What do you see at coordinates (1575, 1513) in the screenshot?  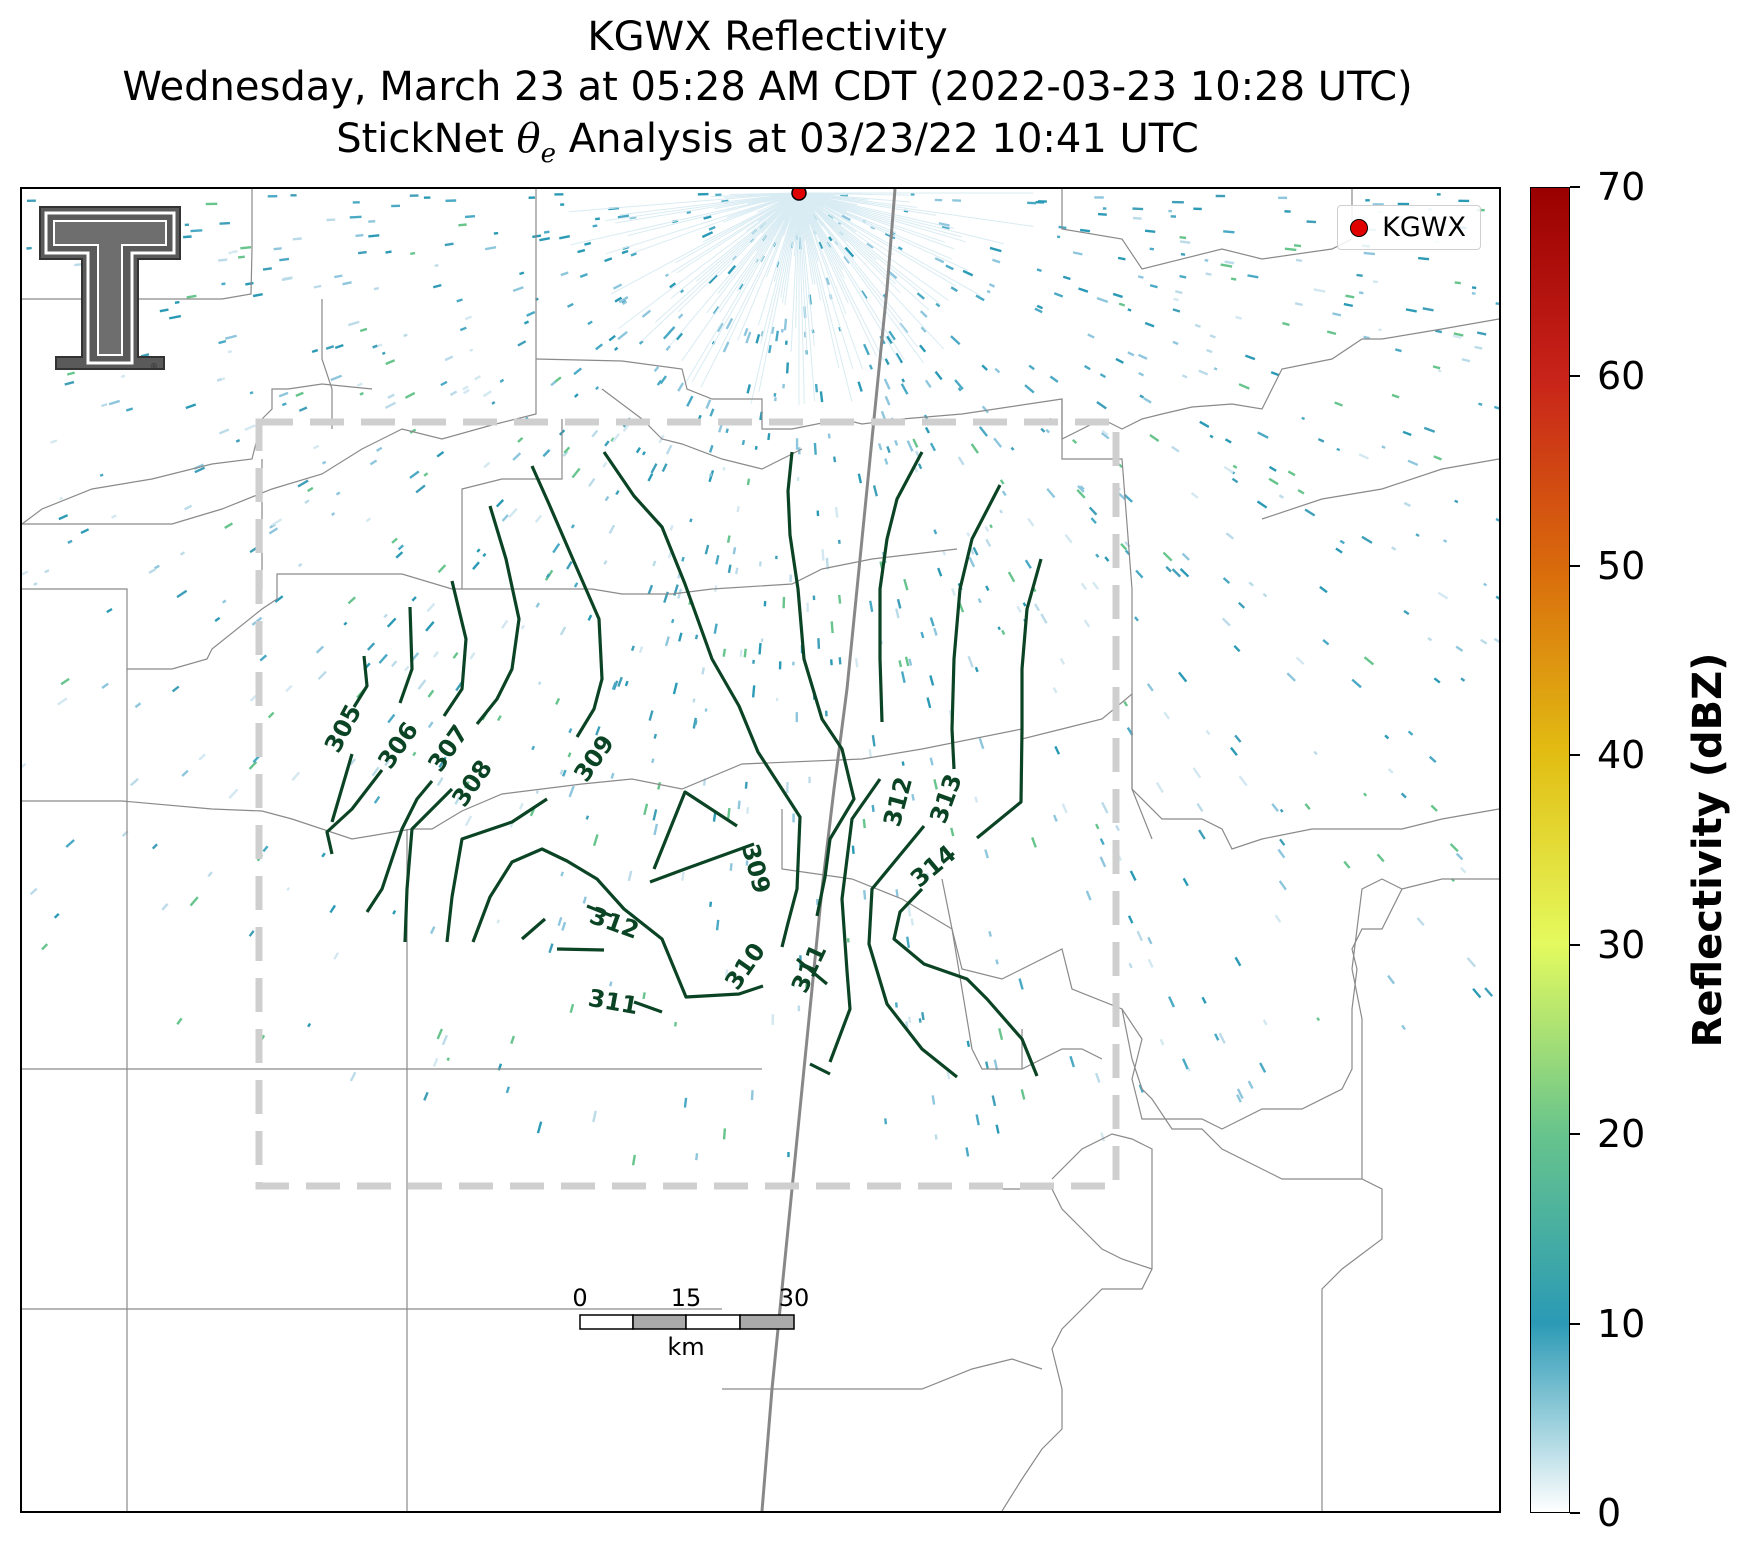 I see `colorbar-tick-mark` at bounding box center [1575, 1513].